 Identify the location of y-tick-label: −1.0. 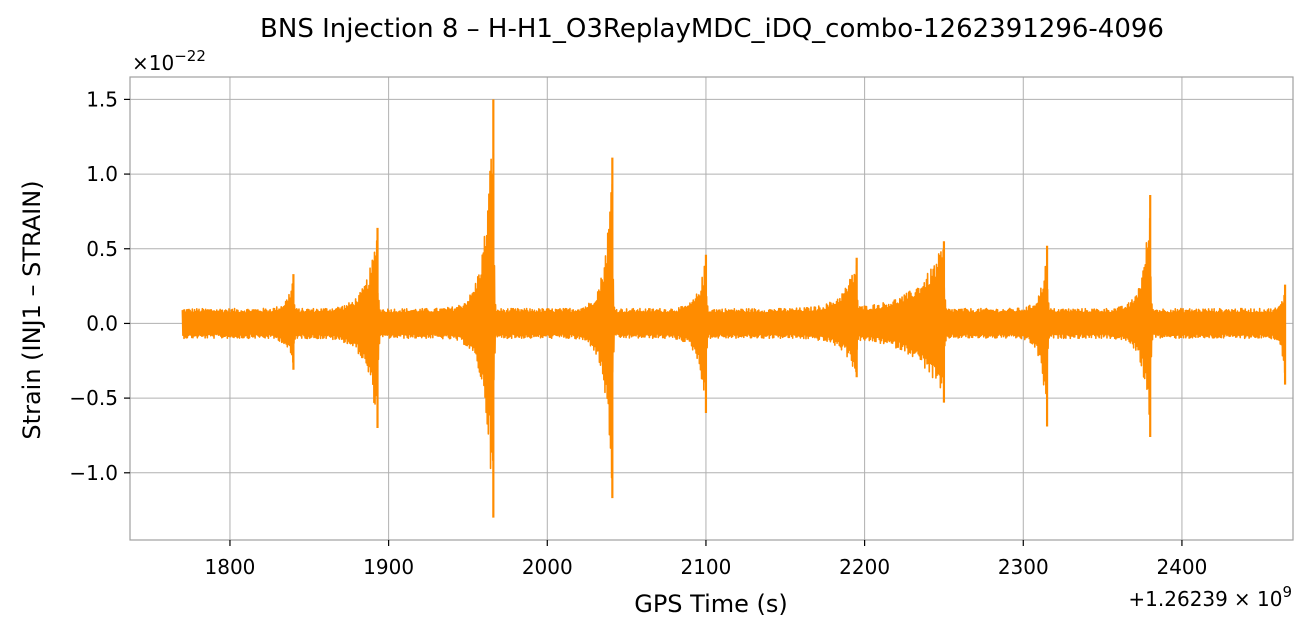
(93, 473).